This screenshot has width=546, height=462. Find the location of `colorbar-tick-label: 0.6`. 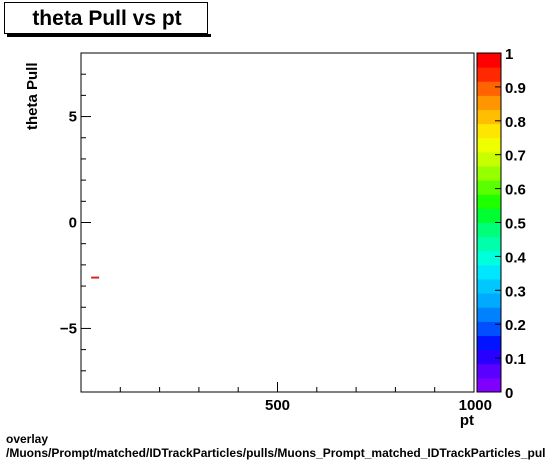

colorbar-tick-label: 0.6 is located at coordinates (515, 190).